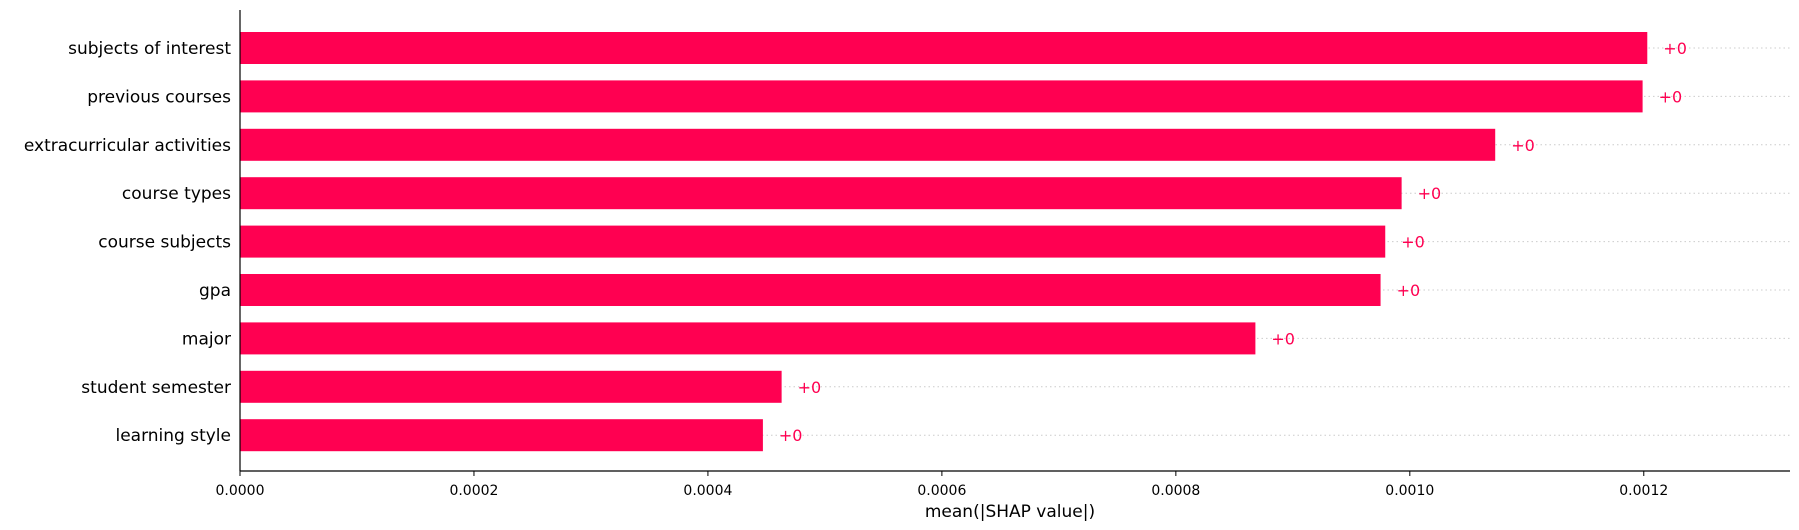  Describe the element at coordinates (1643, 491) in the screenshot. I see `x-tick-label: 0.0012` at that location.